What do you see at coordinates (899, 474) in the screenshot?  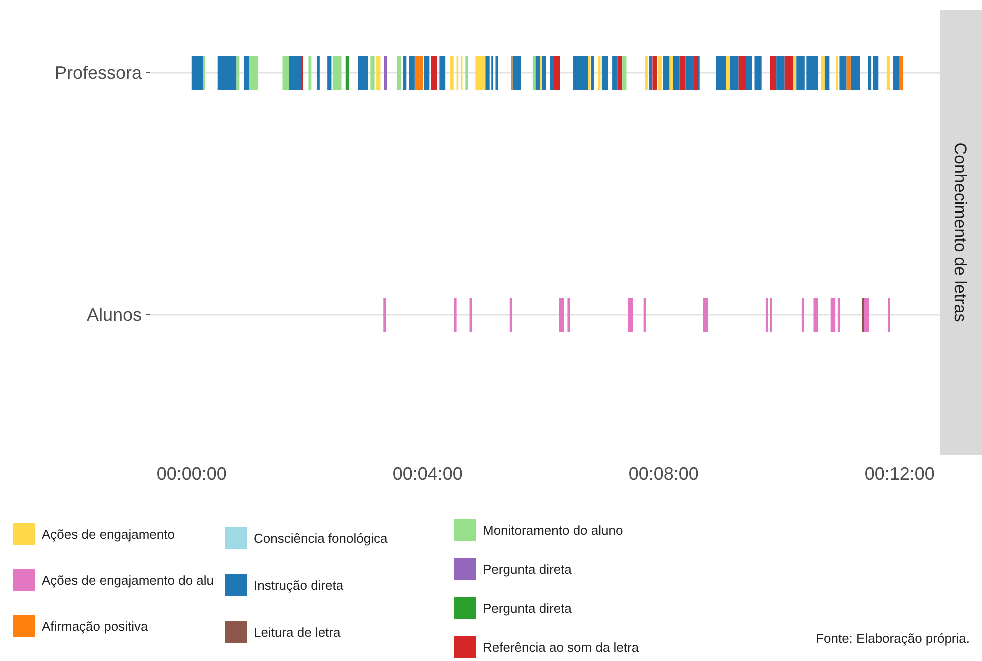 I see `x-tick-label: 00:12:00` at bounding box center [899, 474].